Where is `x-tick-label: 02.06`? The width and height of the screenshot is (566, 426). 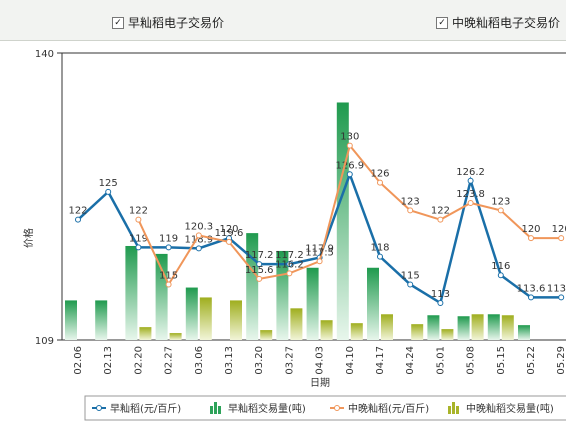
x-tick-label: 02.06 is located at coordinates (78, 360).